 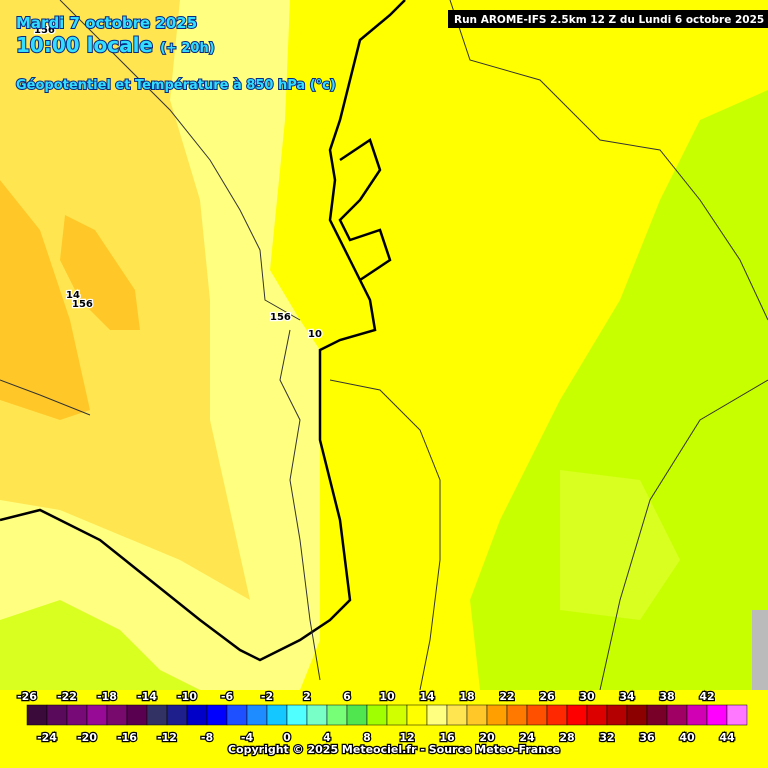 What do you see at coordinates (127, 737) in the screenshot?
I see `colorbar-label: -16` at bounding box center [127, 737].